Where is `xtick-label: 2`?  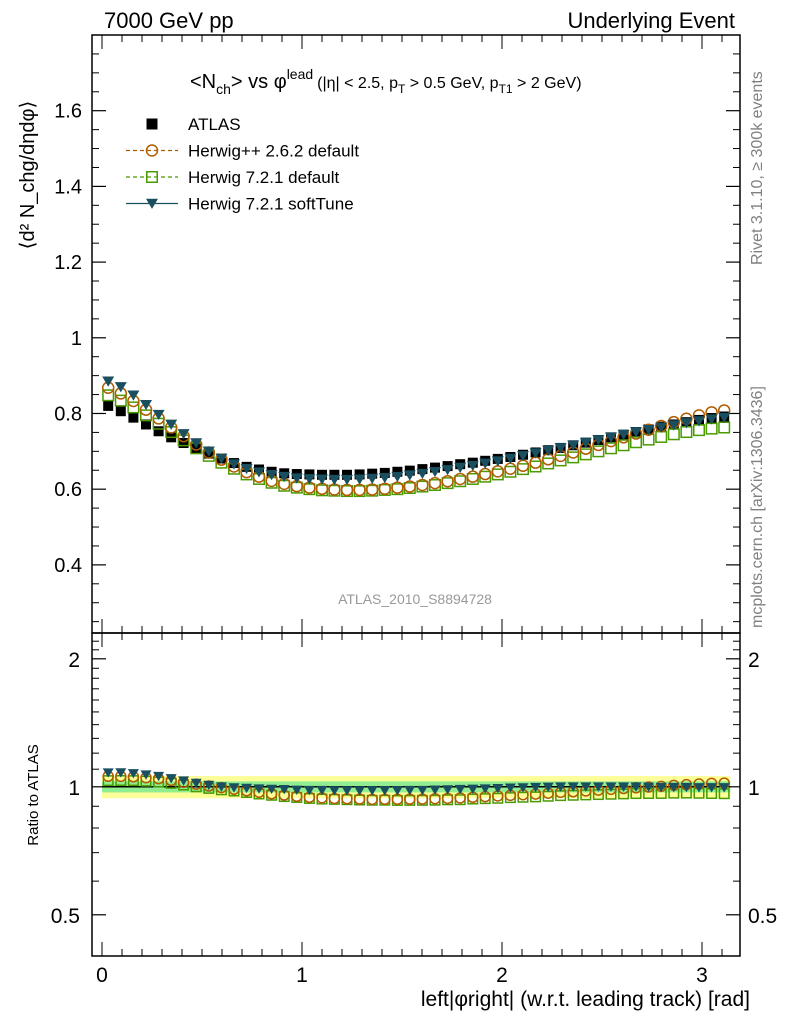 xtick-label: 2 is located at coordinates (502, 975).